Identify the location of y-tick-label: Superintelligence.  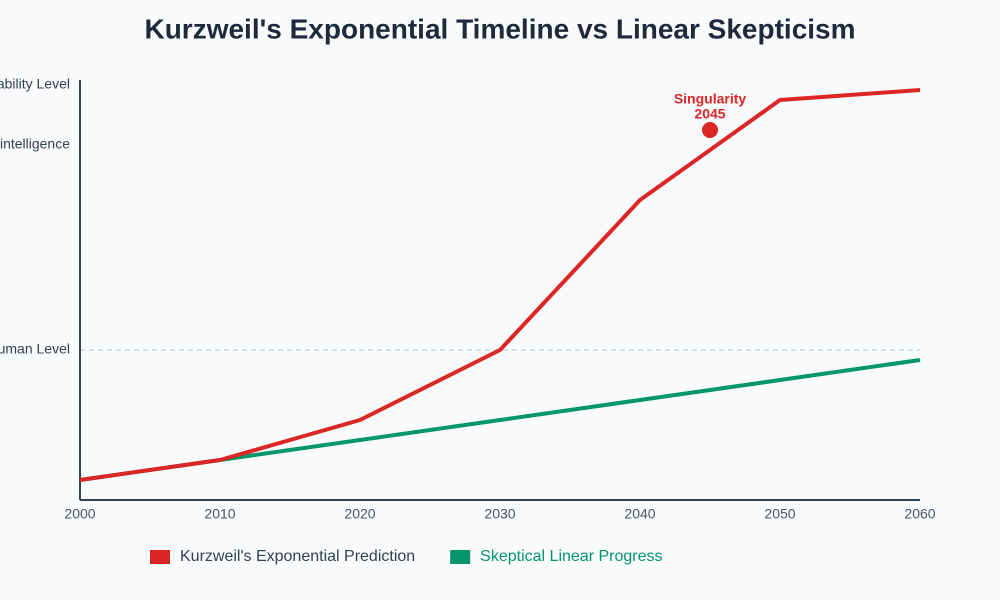
(35, 144).